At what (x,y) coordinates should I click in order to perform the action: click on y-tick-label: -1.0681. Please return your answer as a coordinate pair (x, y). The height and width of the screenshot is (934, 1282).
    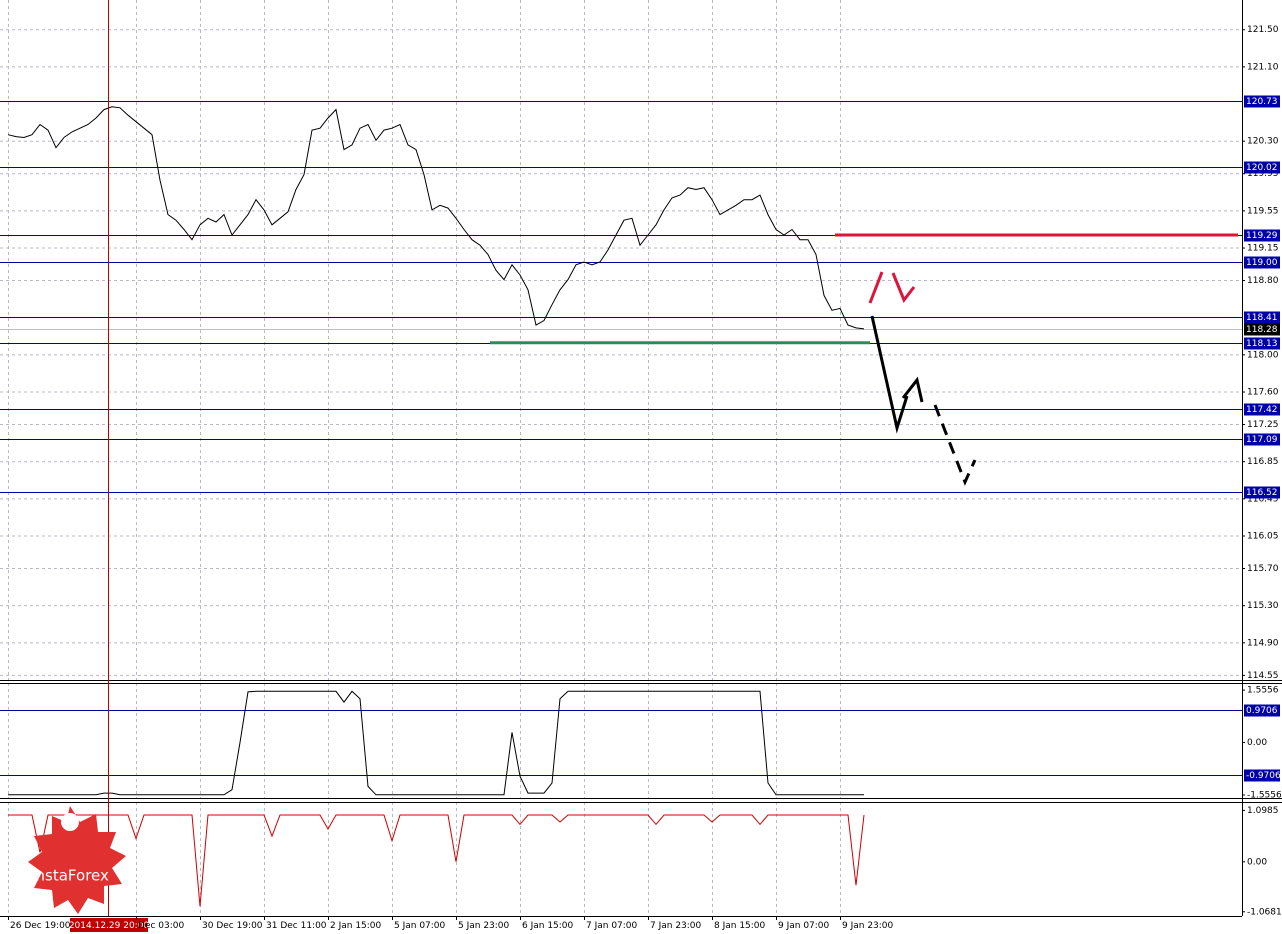
    Looking at the image, I should click on (1264, 912).